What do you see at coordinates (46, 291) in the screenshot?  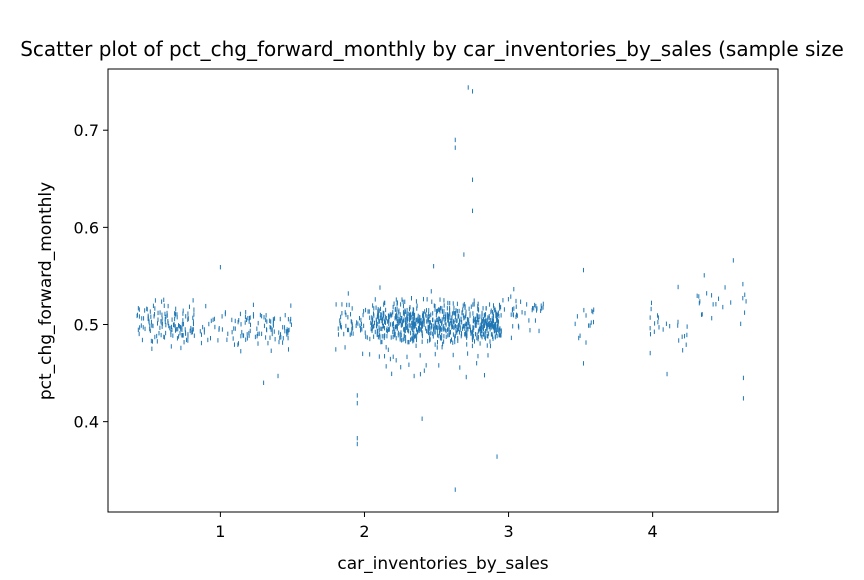 I see `y-axis-label: pct_chg_forward_monthly` at bounding box center [46, 291].